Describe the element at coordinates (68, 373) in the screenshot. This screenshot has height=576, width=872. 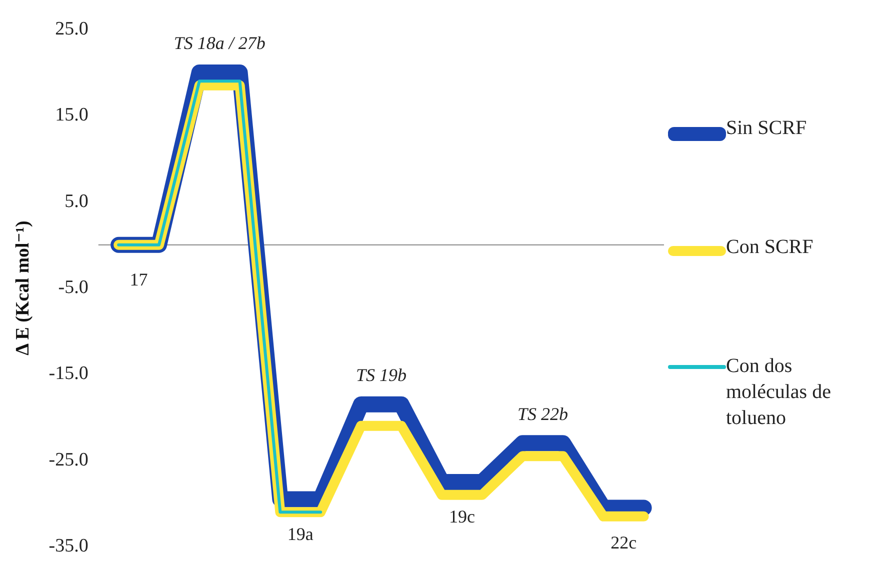
I see `y-tick-label: -15.0` at that location.